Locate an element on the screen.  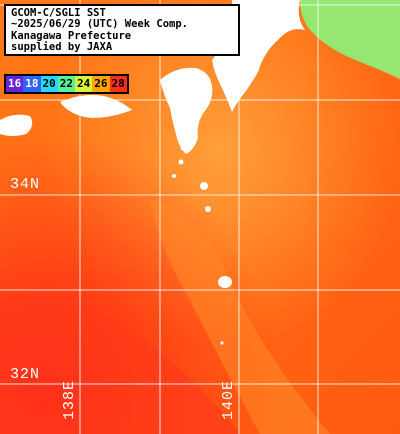
legend-swatch-16: 16 is located at coordinates (15, 84).